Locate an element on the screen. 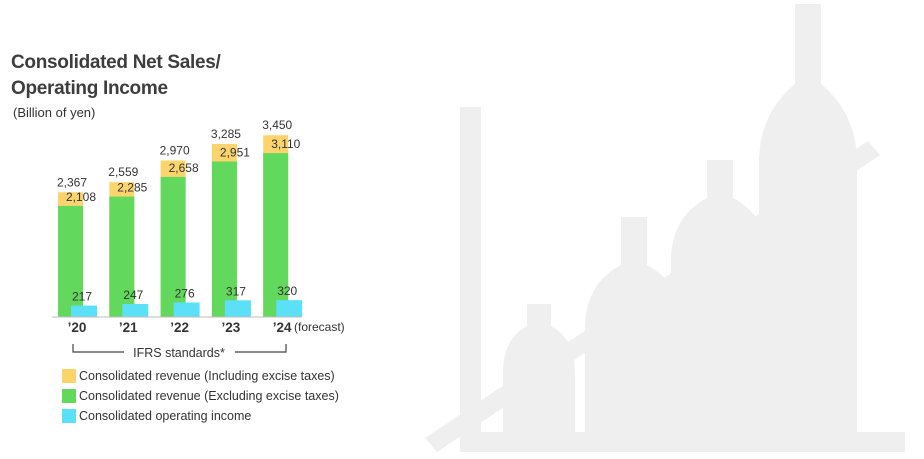  forecast-note: (forecast) is located at coordinates (319, 327).